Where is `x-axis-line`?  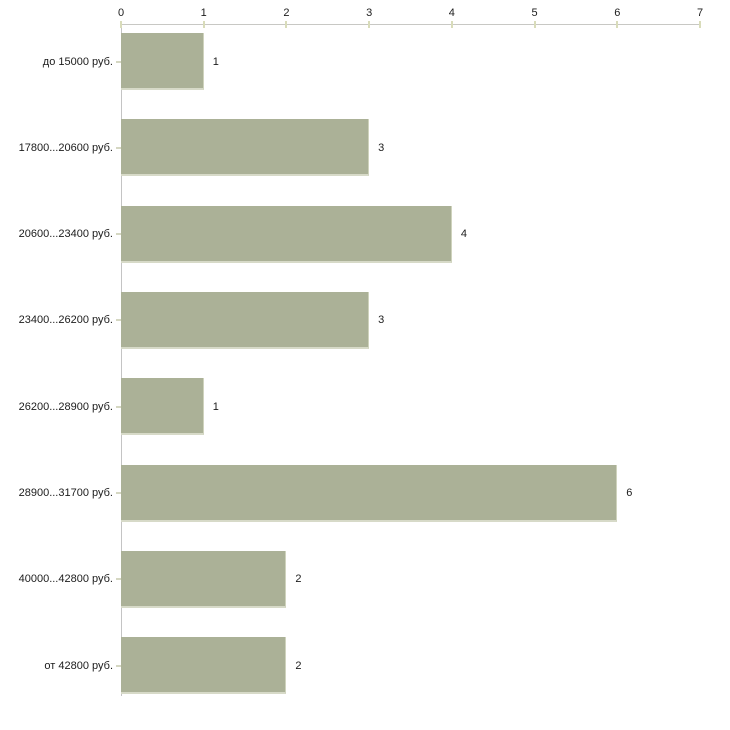
x-axis-line is located at coordinates (411, 24).